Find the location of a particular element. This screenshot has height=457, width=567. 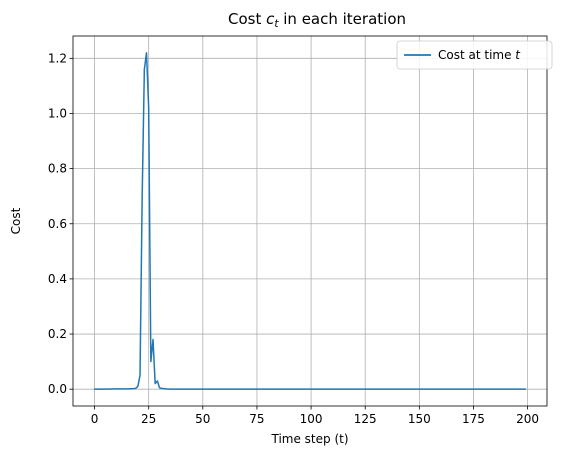

y-tick-label: 0.8 is located at coordinates (57, 169).